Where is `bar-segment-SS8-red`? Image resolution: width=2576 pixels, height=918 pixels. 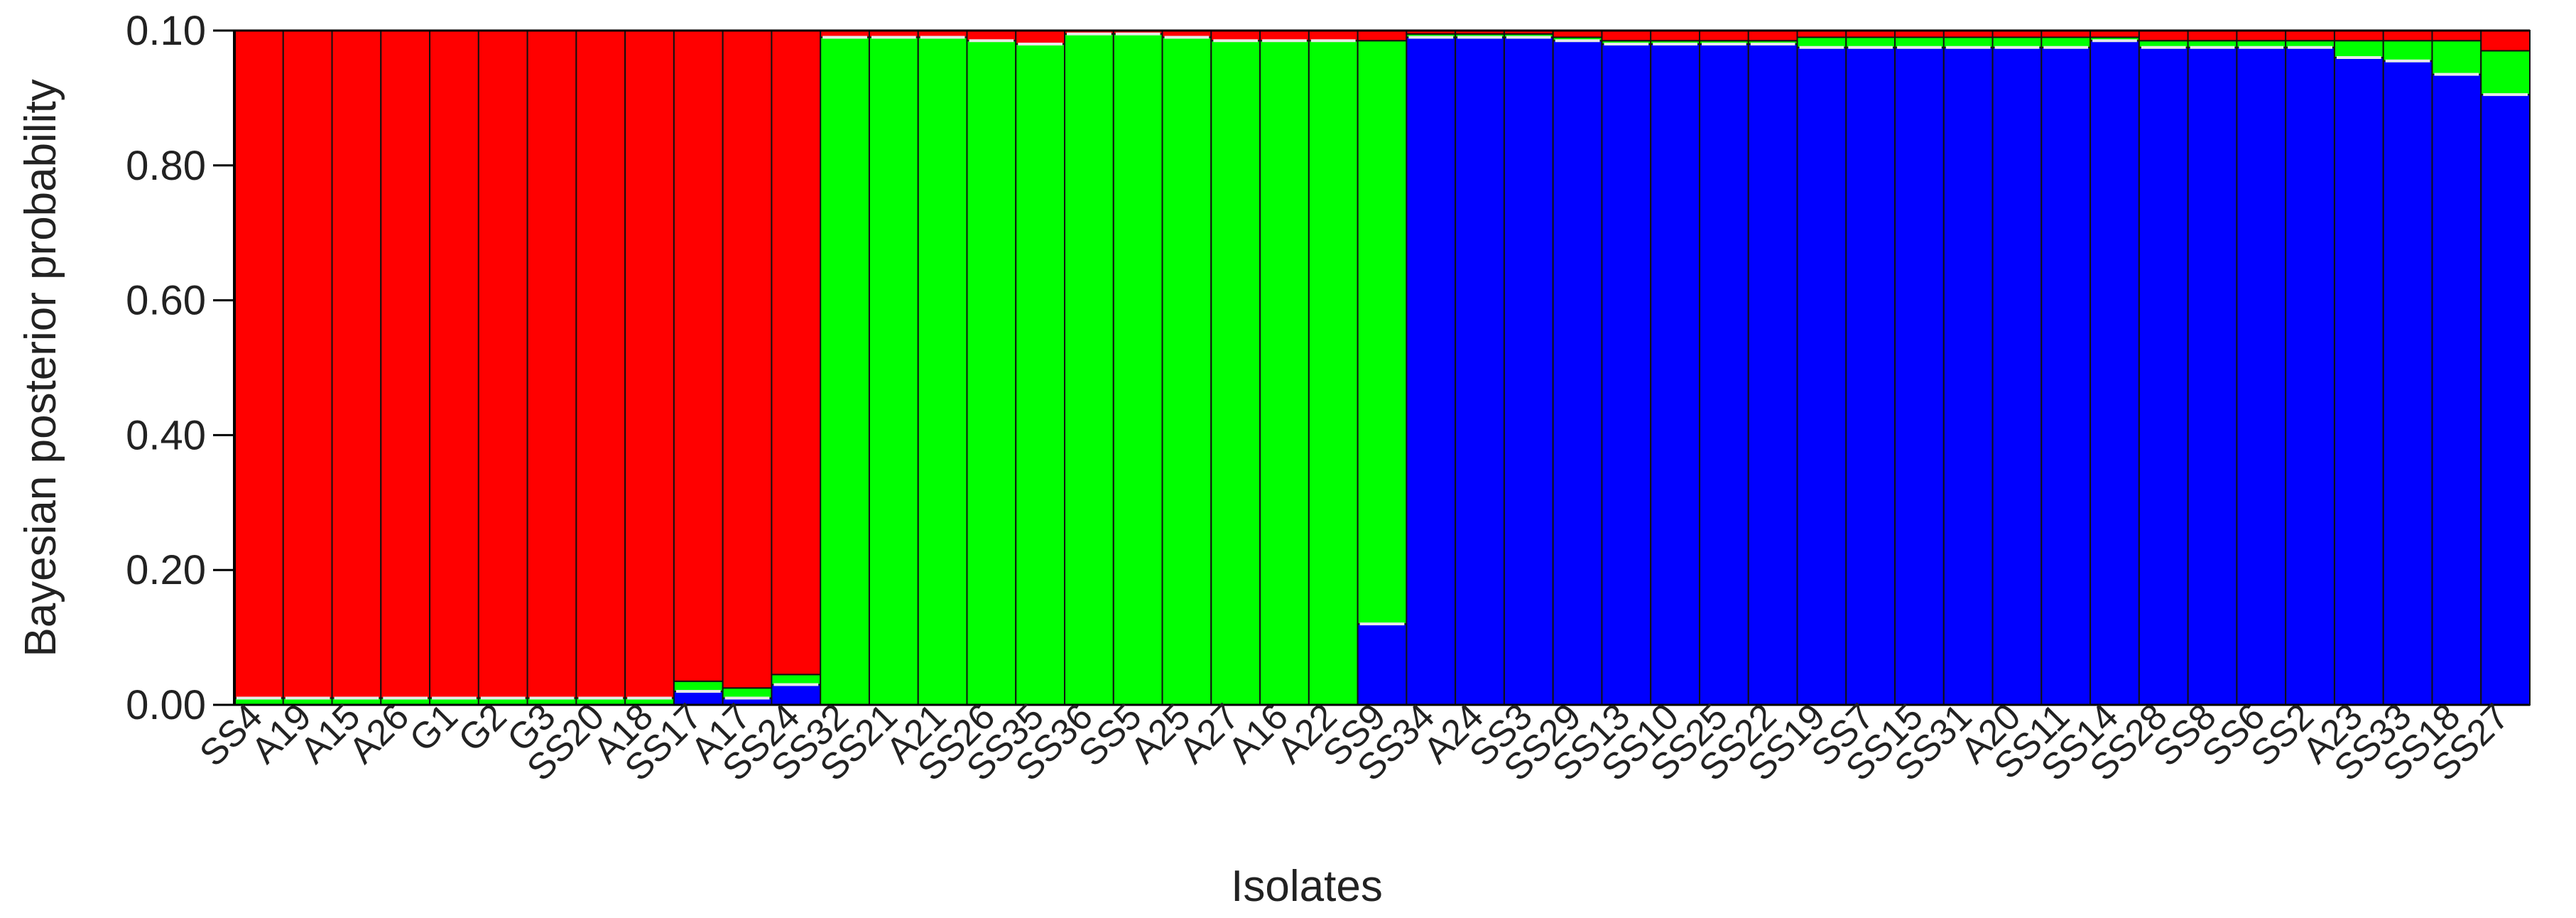
bar-segment-SS8-red is located at coordinates (2213, 36).